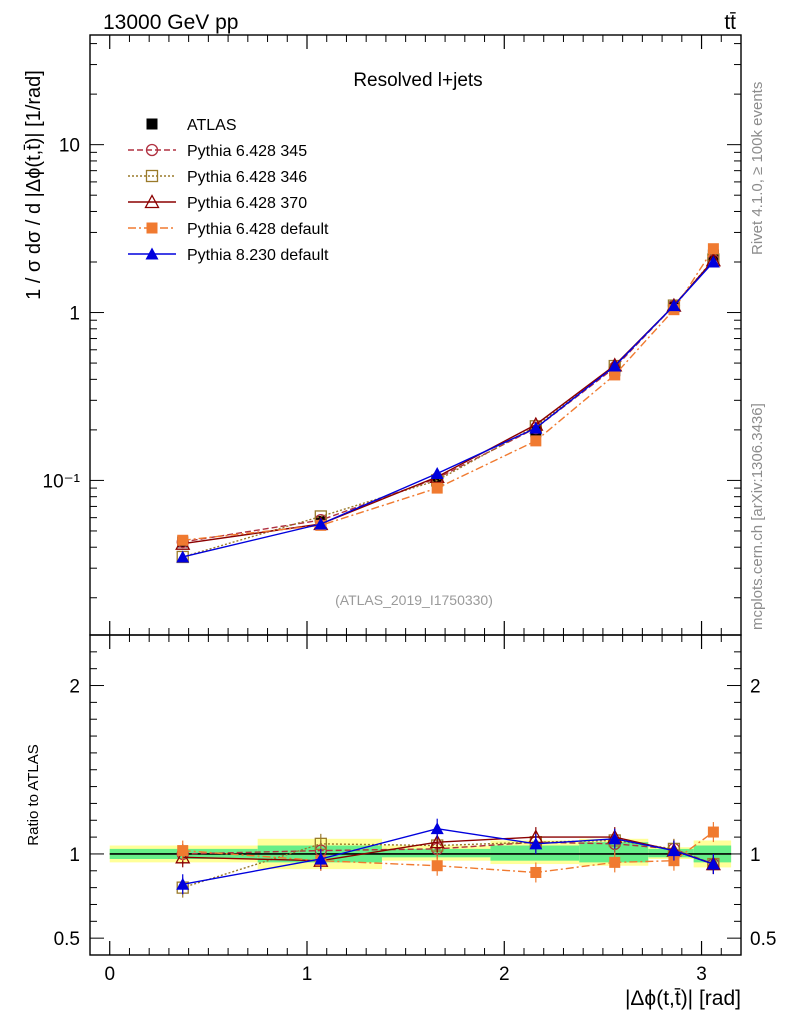  What do you see at coordinates (212, 125) in the screenshot?
I see `legend-label: ATLAS` at bounding box center [212, 125].